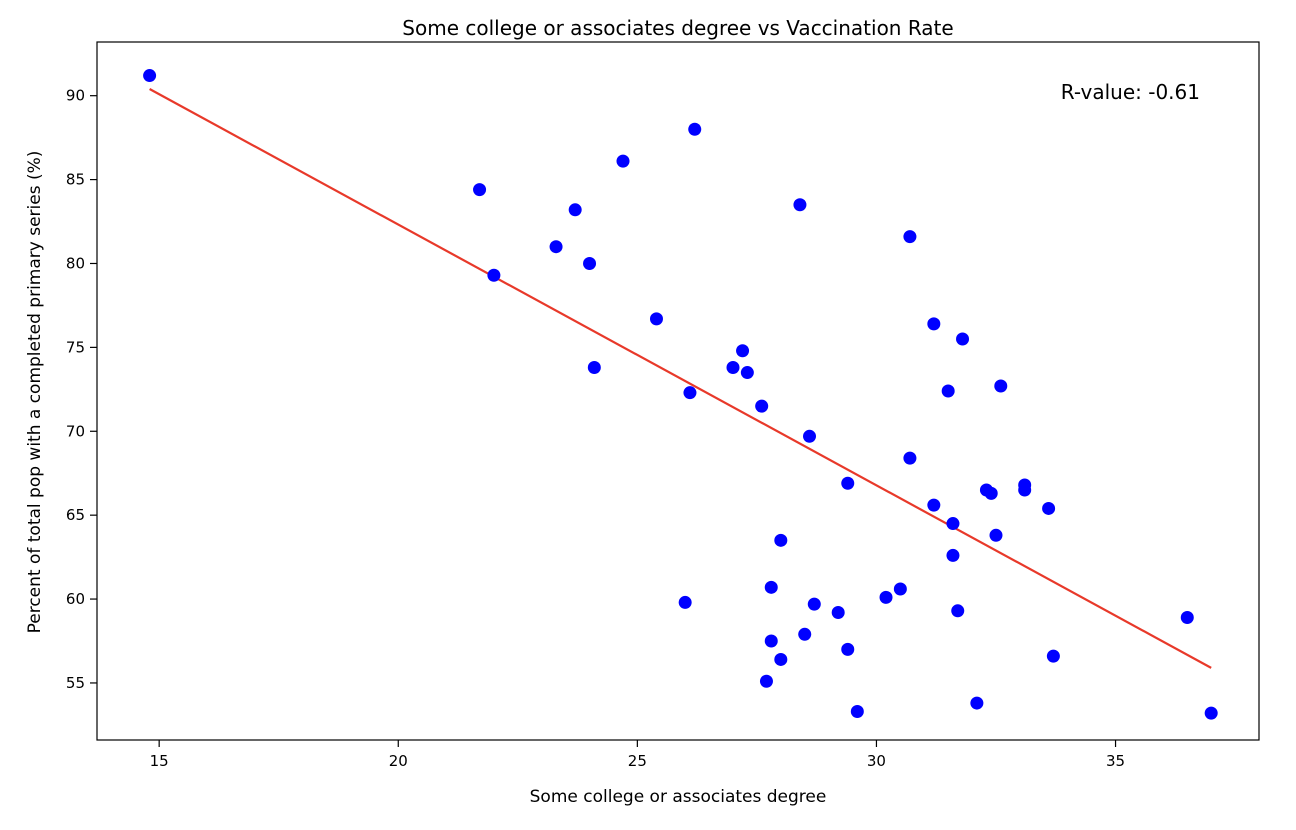  I want to click on x-tick-label: 35, so click(1115, 761).